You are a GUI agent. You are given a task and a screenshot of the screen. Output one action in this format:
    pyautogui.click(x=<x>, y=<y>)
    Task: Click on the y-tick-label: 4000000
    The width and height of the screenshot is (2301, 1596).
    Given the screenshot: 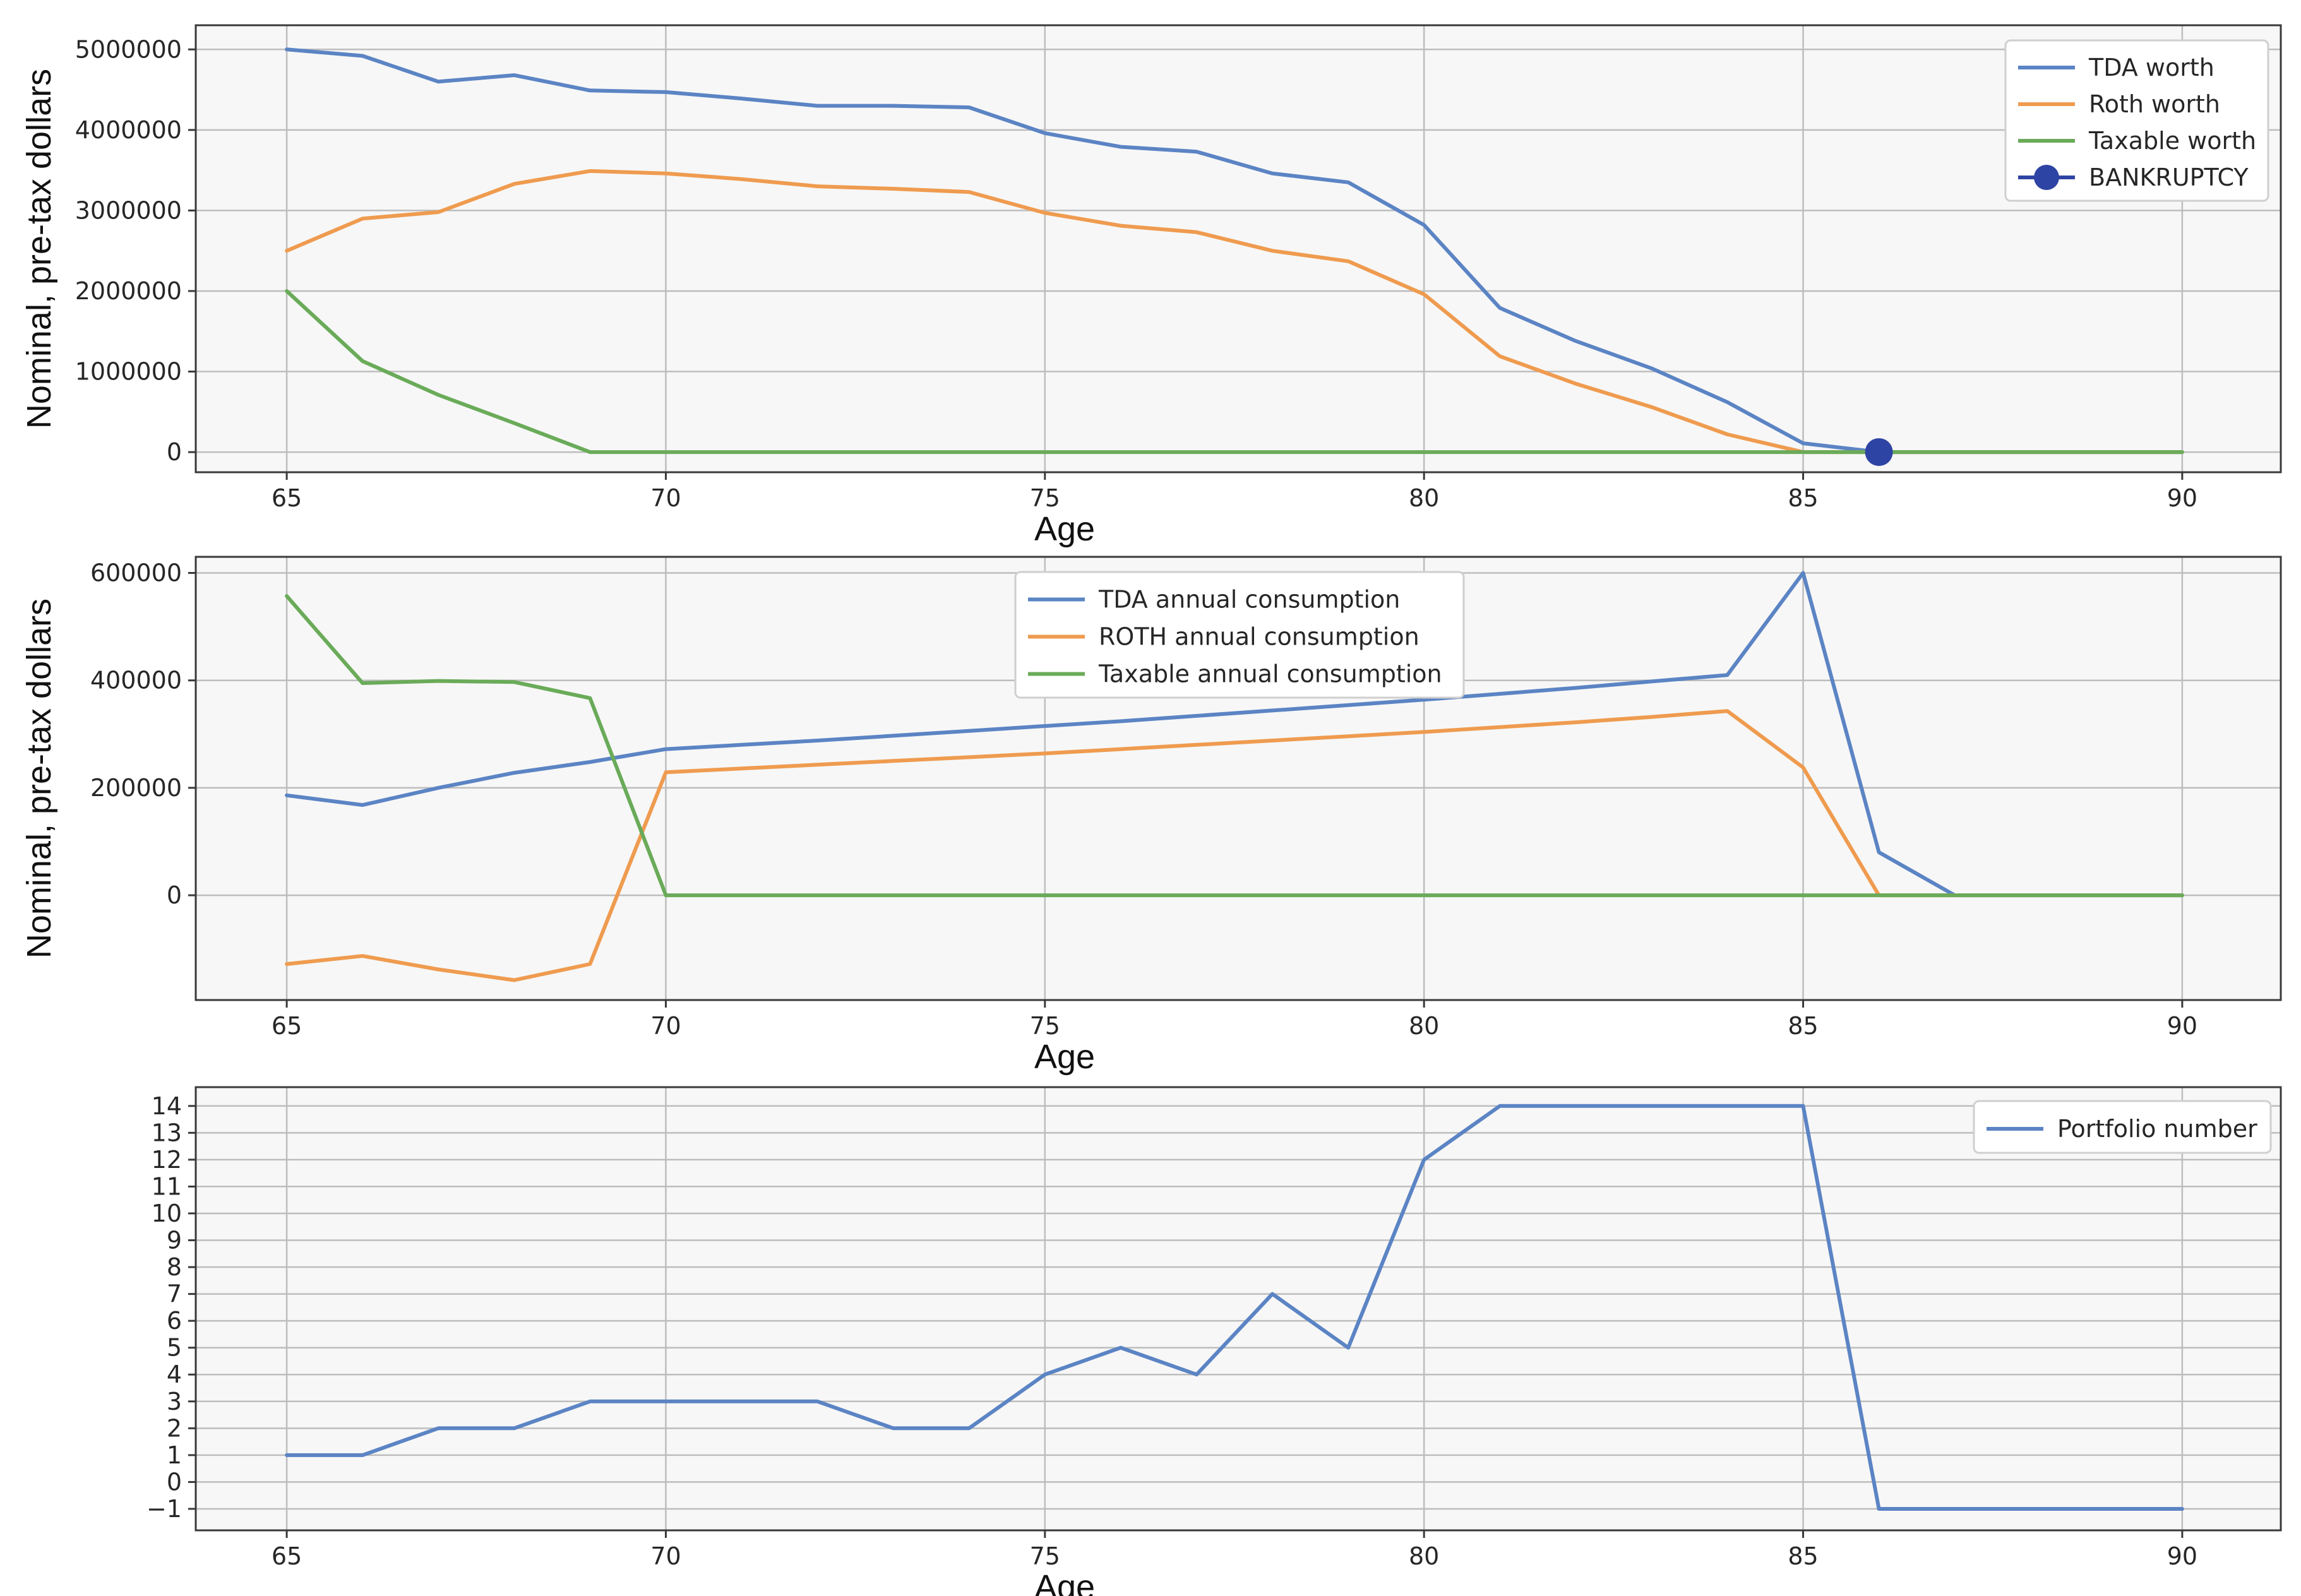 What is the action you would take?
    pyautogui.click(x=128, y=130)
    